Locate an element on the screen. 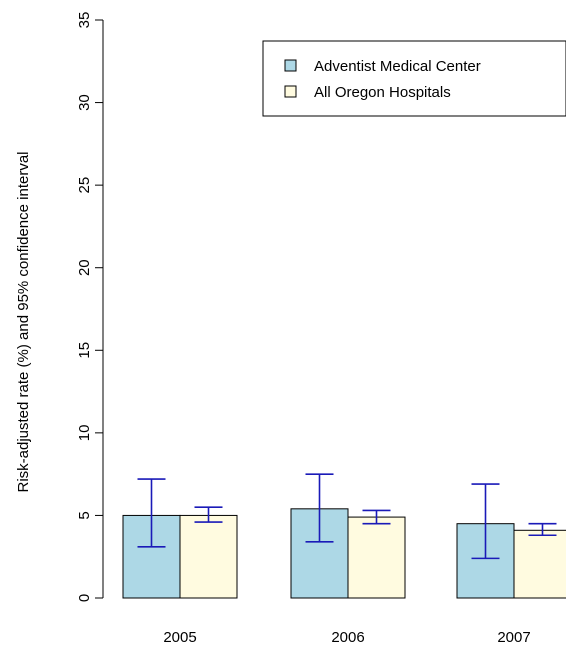 The image size is (566, 656). legend-box is located at coordinates (414, 78).